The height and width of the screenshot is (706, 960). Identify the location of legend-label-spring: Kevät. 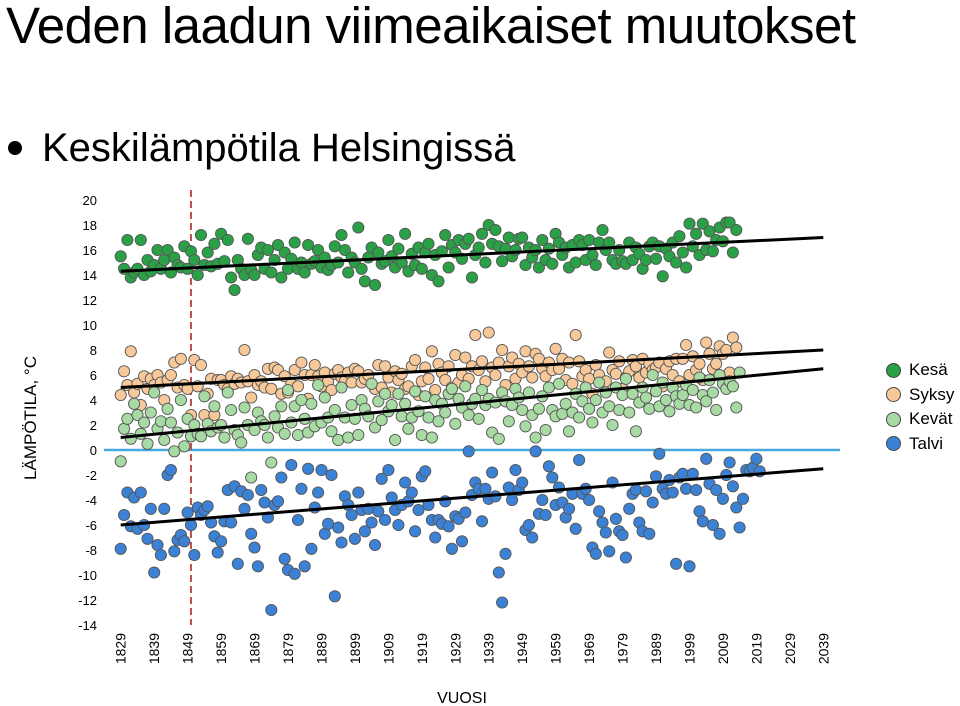
(931, 419).